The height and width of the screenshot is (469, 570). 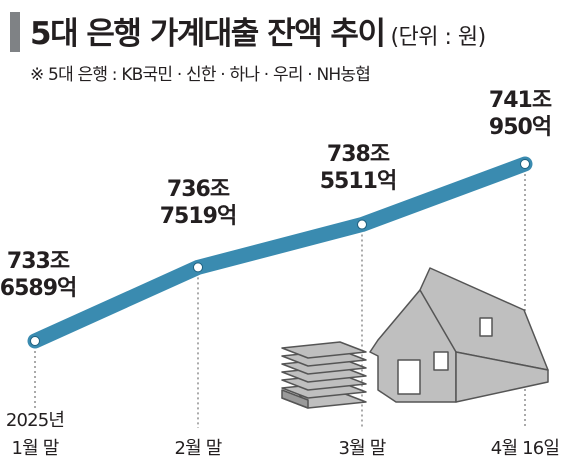 I want to click on value-label-0: 733조 6589억, so click(x=38, y=275).